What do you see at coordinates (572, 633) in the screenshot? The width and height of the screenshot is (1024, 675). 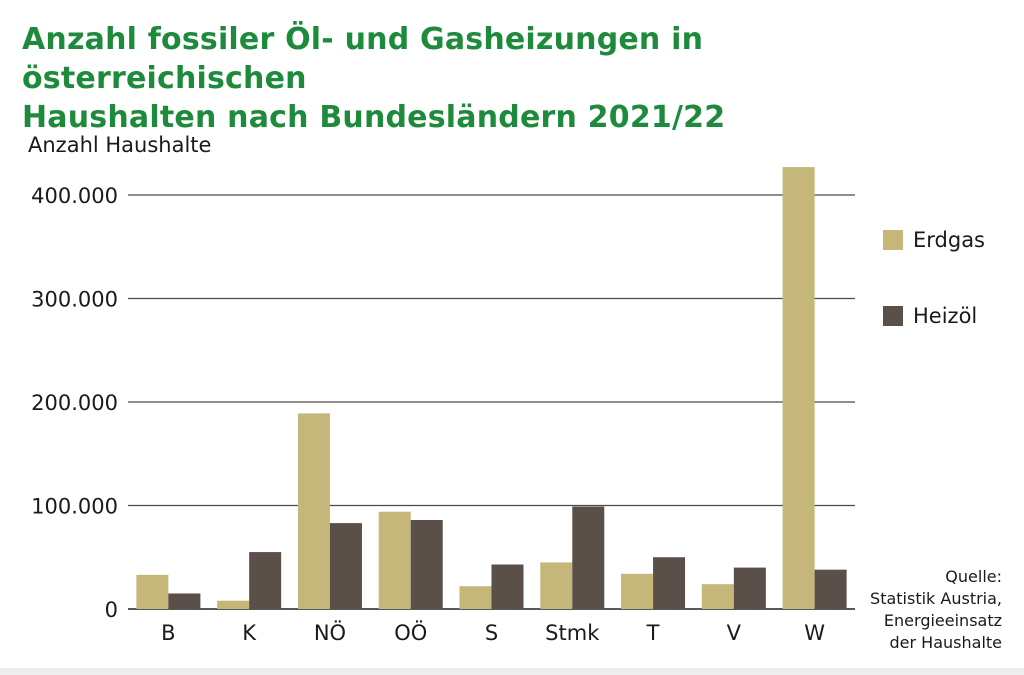 I see `x-tick-label: Stmk` at bounding box center [572, 633].